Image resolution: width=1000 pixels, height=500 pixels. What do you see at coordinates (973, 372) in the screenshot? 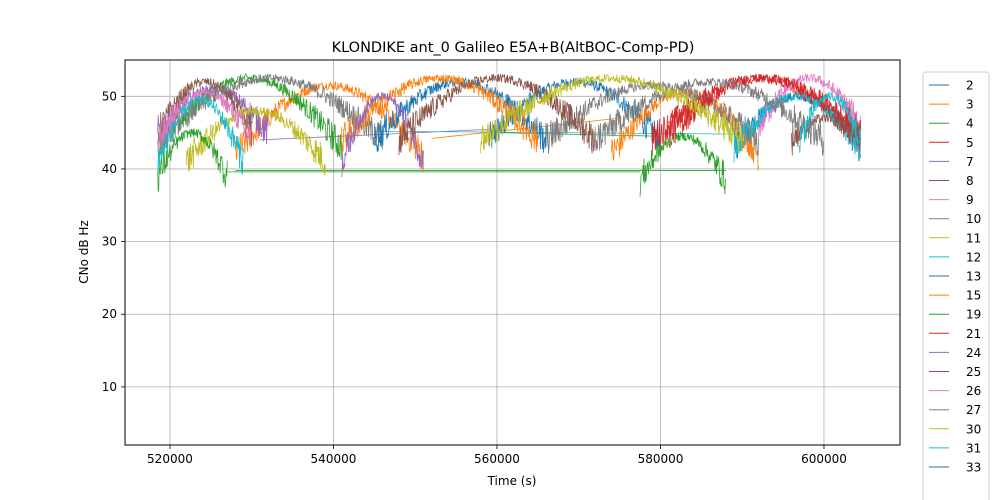
I see `legend-label-25: 25` at bounding box center [973, 372].